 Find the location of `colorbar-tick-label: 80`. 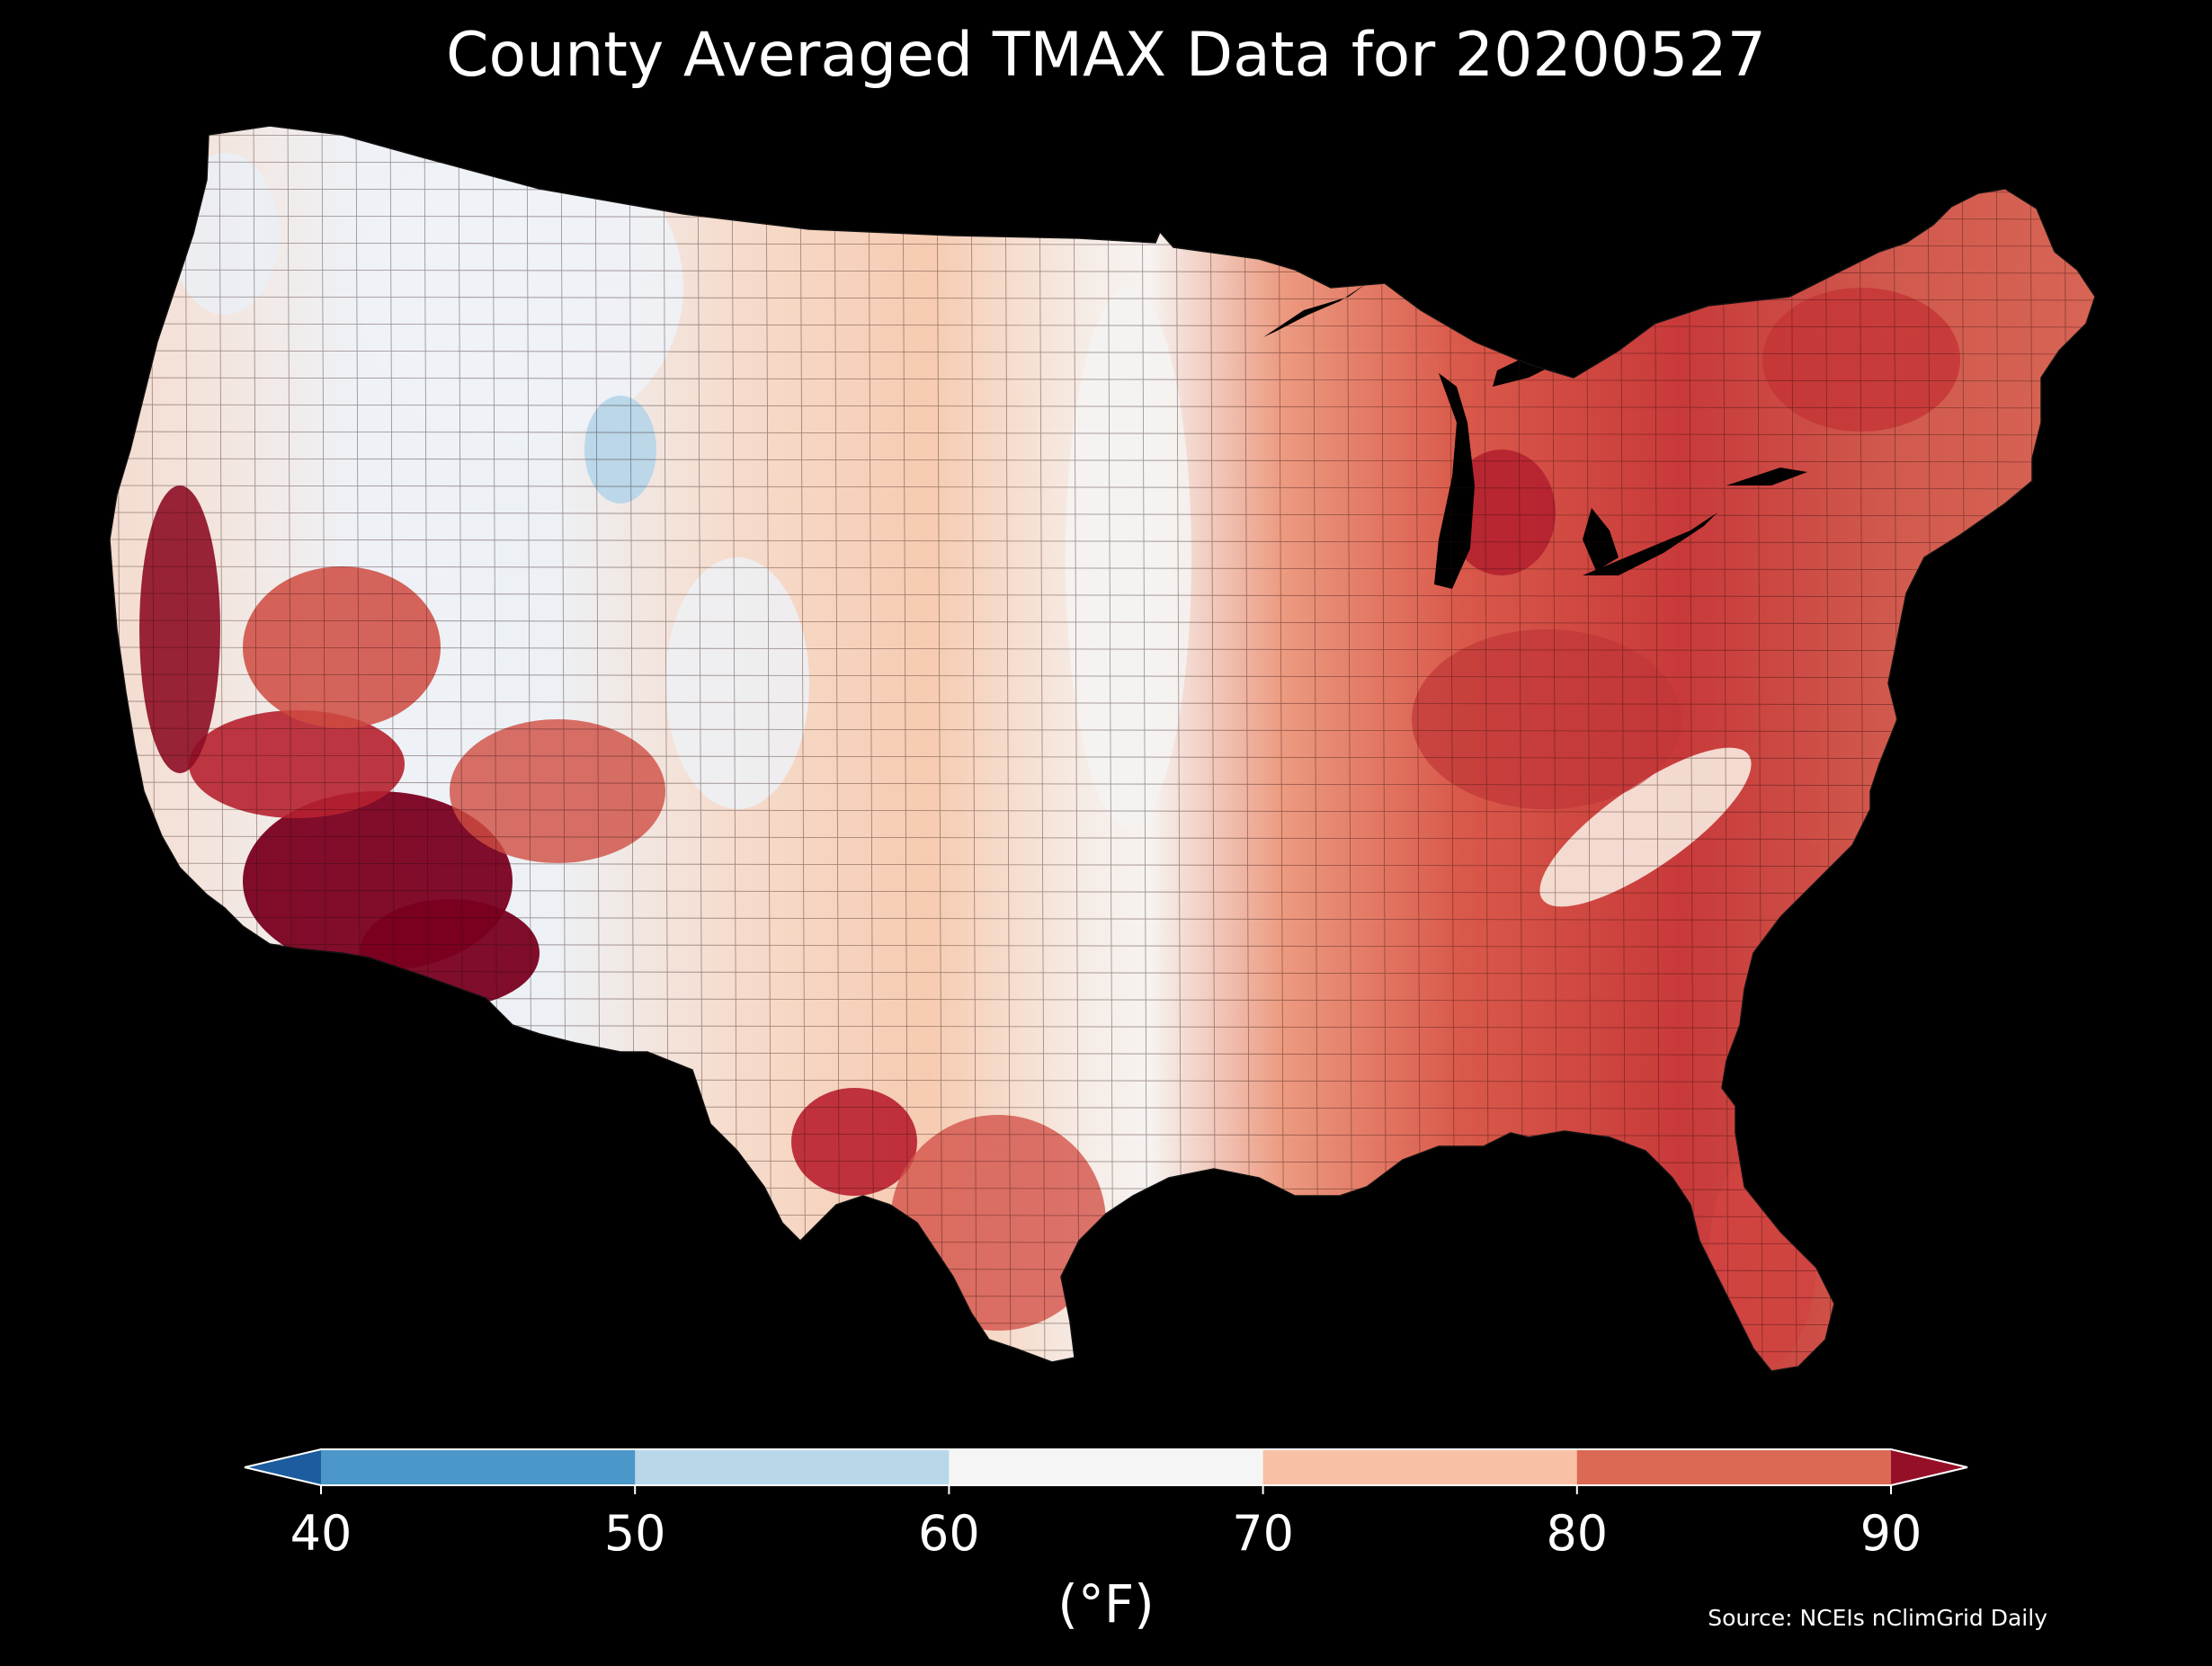

colorbar-tick-label: 80 is located at coordinates (1577, 1533).